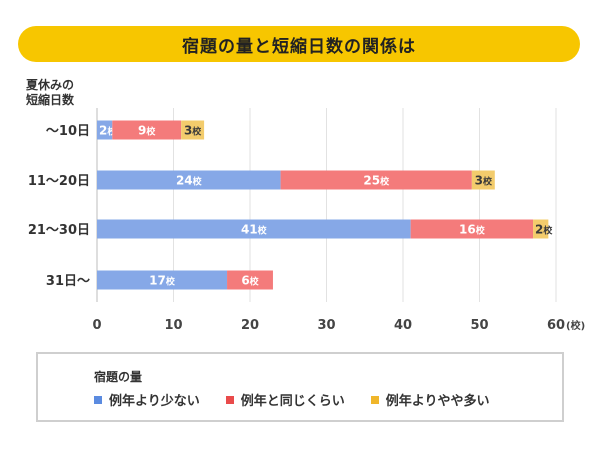 Image resolution: width=600 pixels, height=450 pixels. I want to click on data-label: 25校, so click(376, 181).